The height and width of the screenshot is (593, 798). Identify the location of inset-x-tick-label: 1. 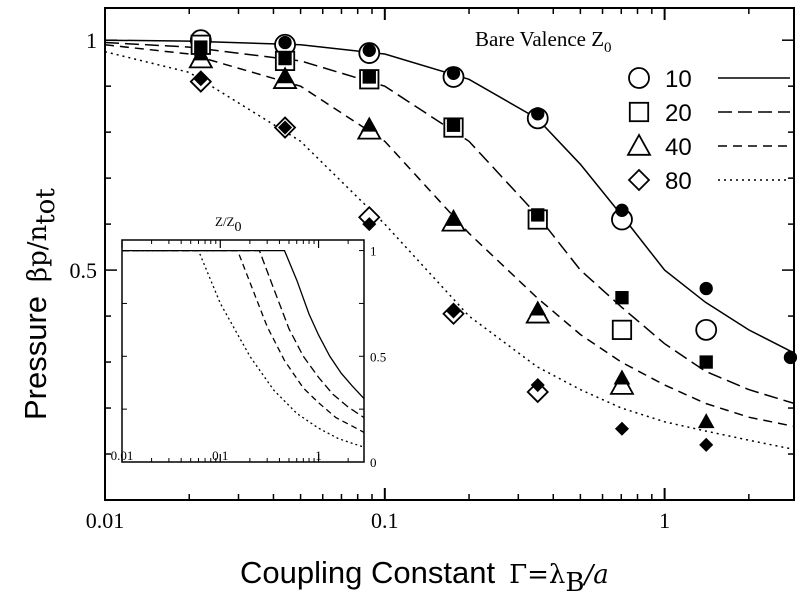
(318, 455).